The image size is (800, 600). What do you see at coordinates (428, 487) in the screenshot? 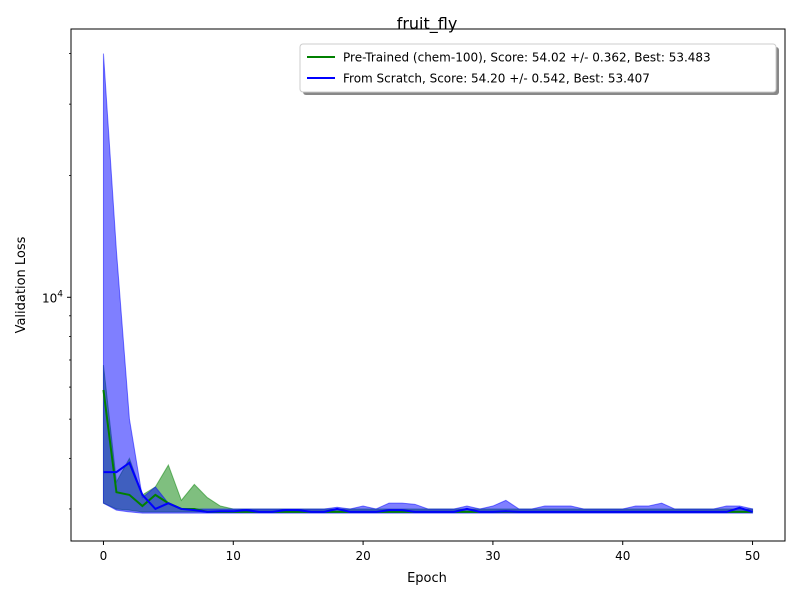
I see `series-1-line` at bounding box center [428, 487].